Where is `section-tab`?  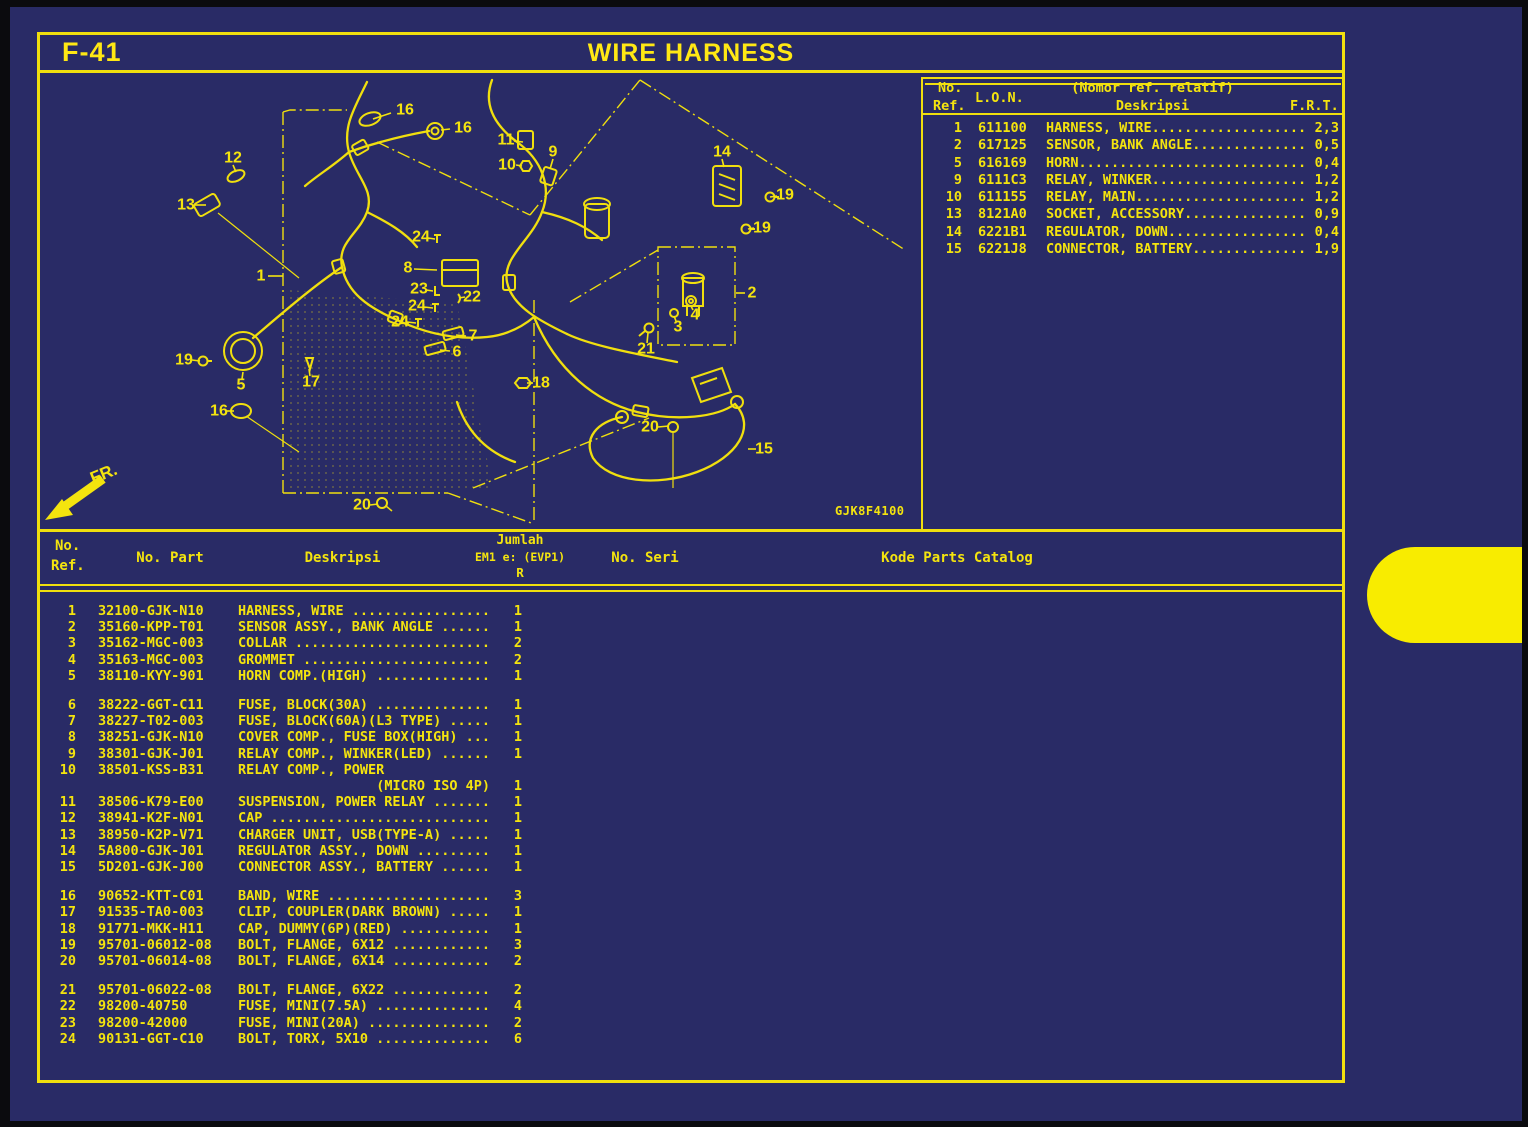 section-tab is located at coordinates (1444, 595).